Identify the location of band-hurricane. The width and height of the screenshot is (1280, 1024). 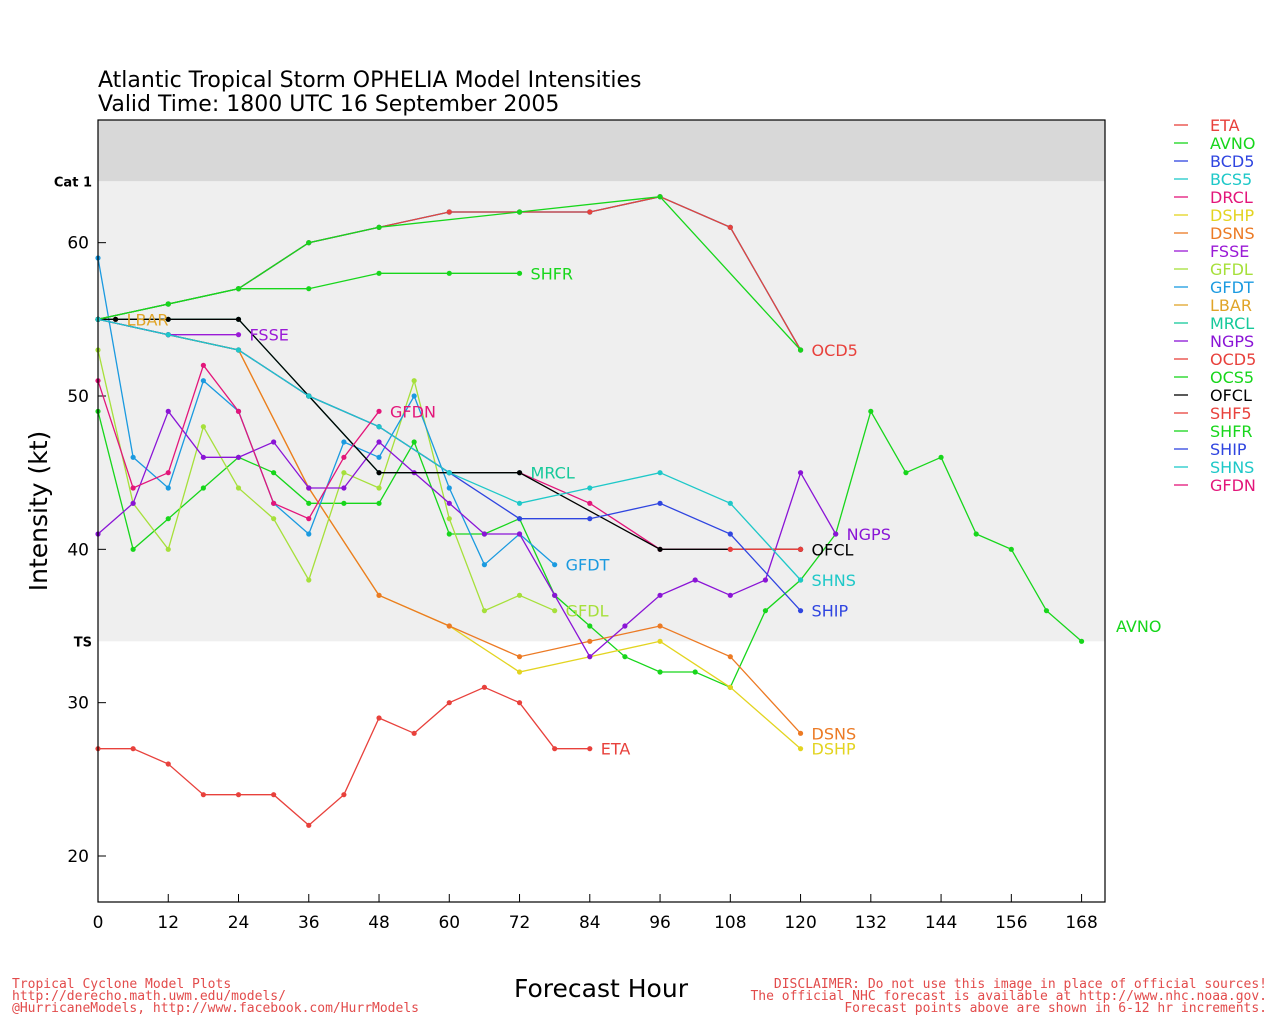
(601, 151).